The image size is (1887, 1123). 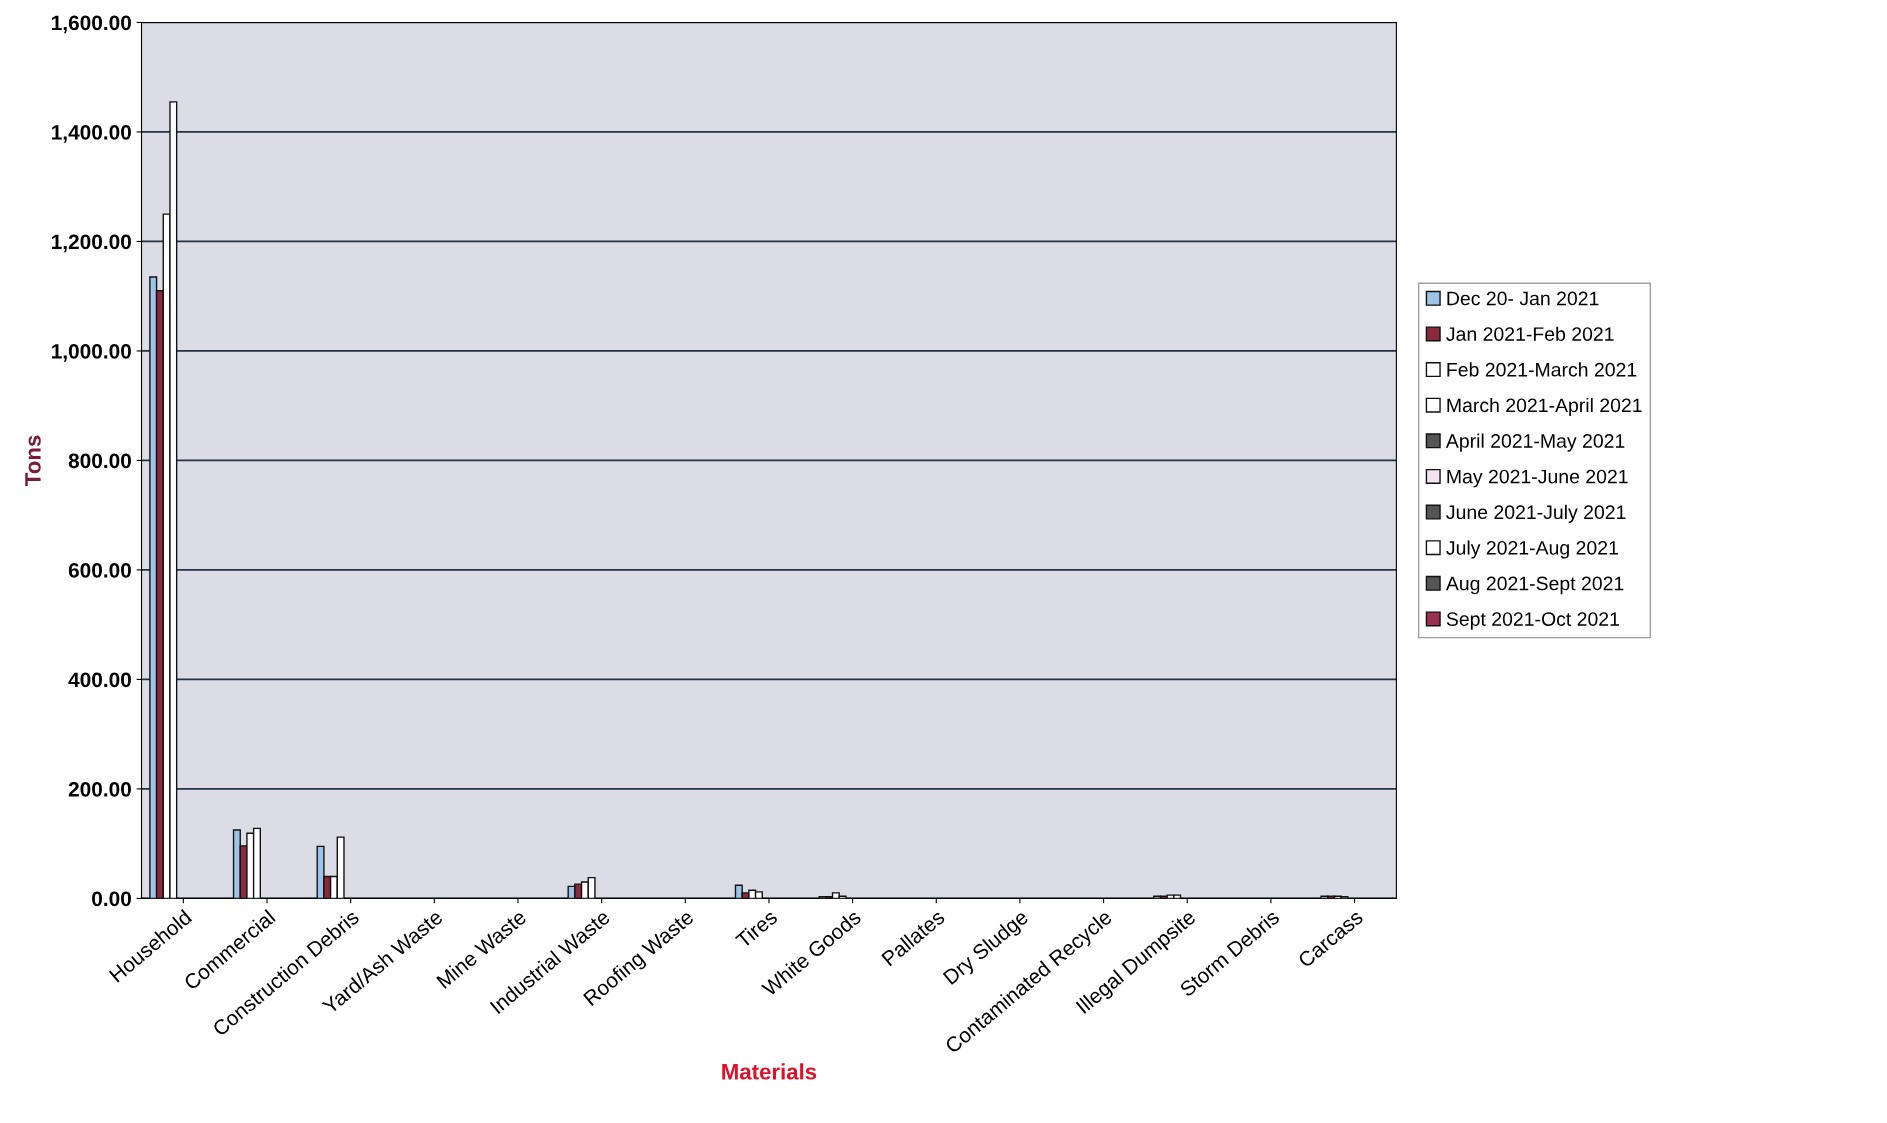 What do you see at coordinates (1532, 549) in the screenshot?
I see `legend-label: July 2021-Aug 2021` at bounding box center [1532, 549].